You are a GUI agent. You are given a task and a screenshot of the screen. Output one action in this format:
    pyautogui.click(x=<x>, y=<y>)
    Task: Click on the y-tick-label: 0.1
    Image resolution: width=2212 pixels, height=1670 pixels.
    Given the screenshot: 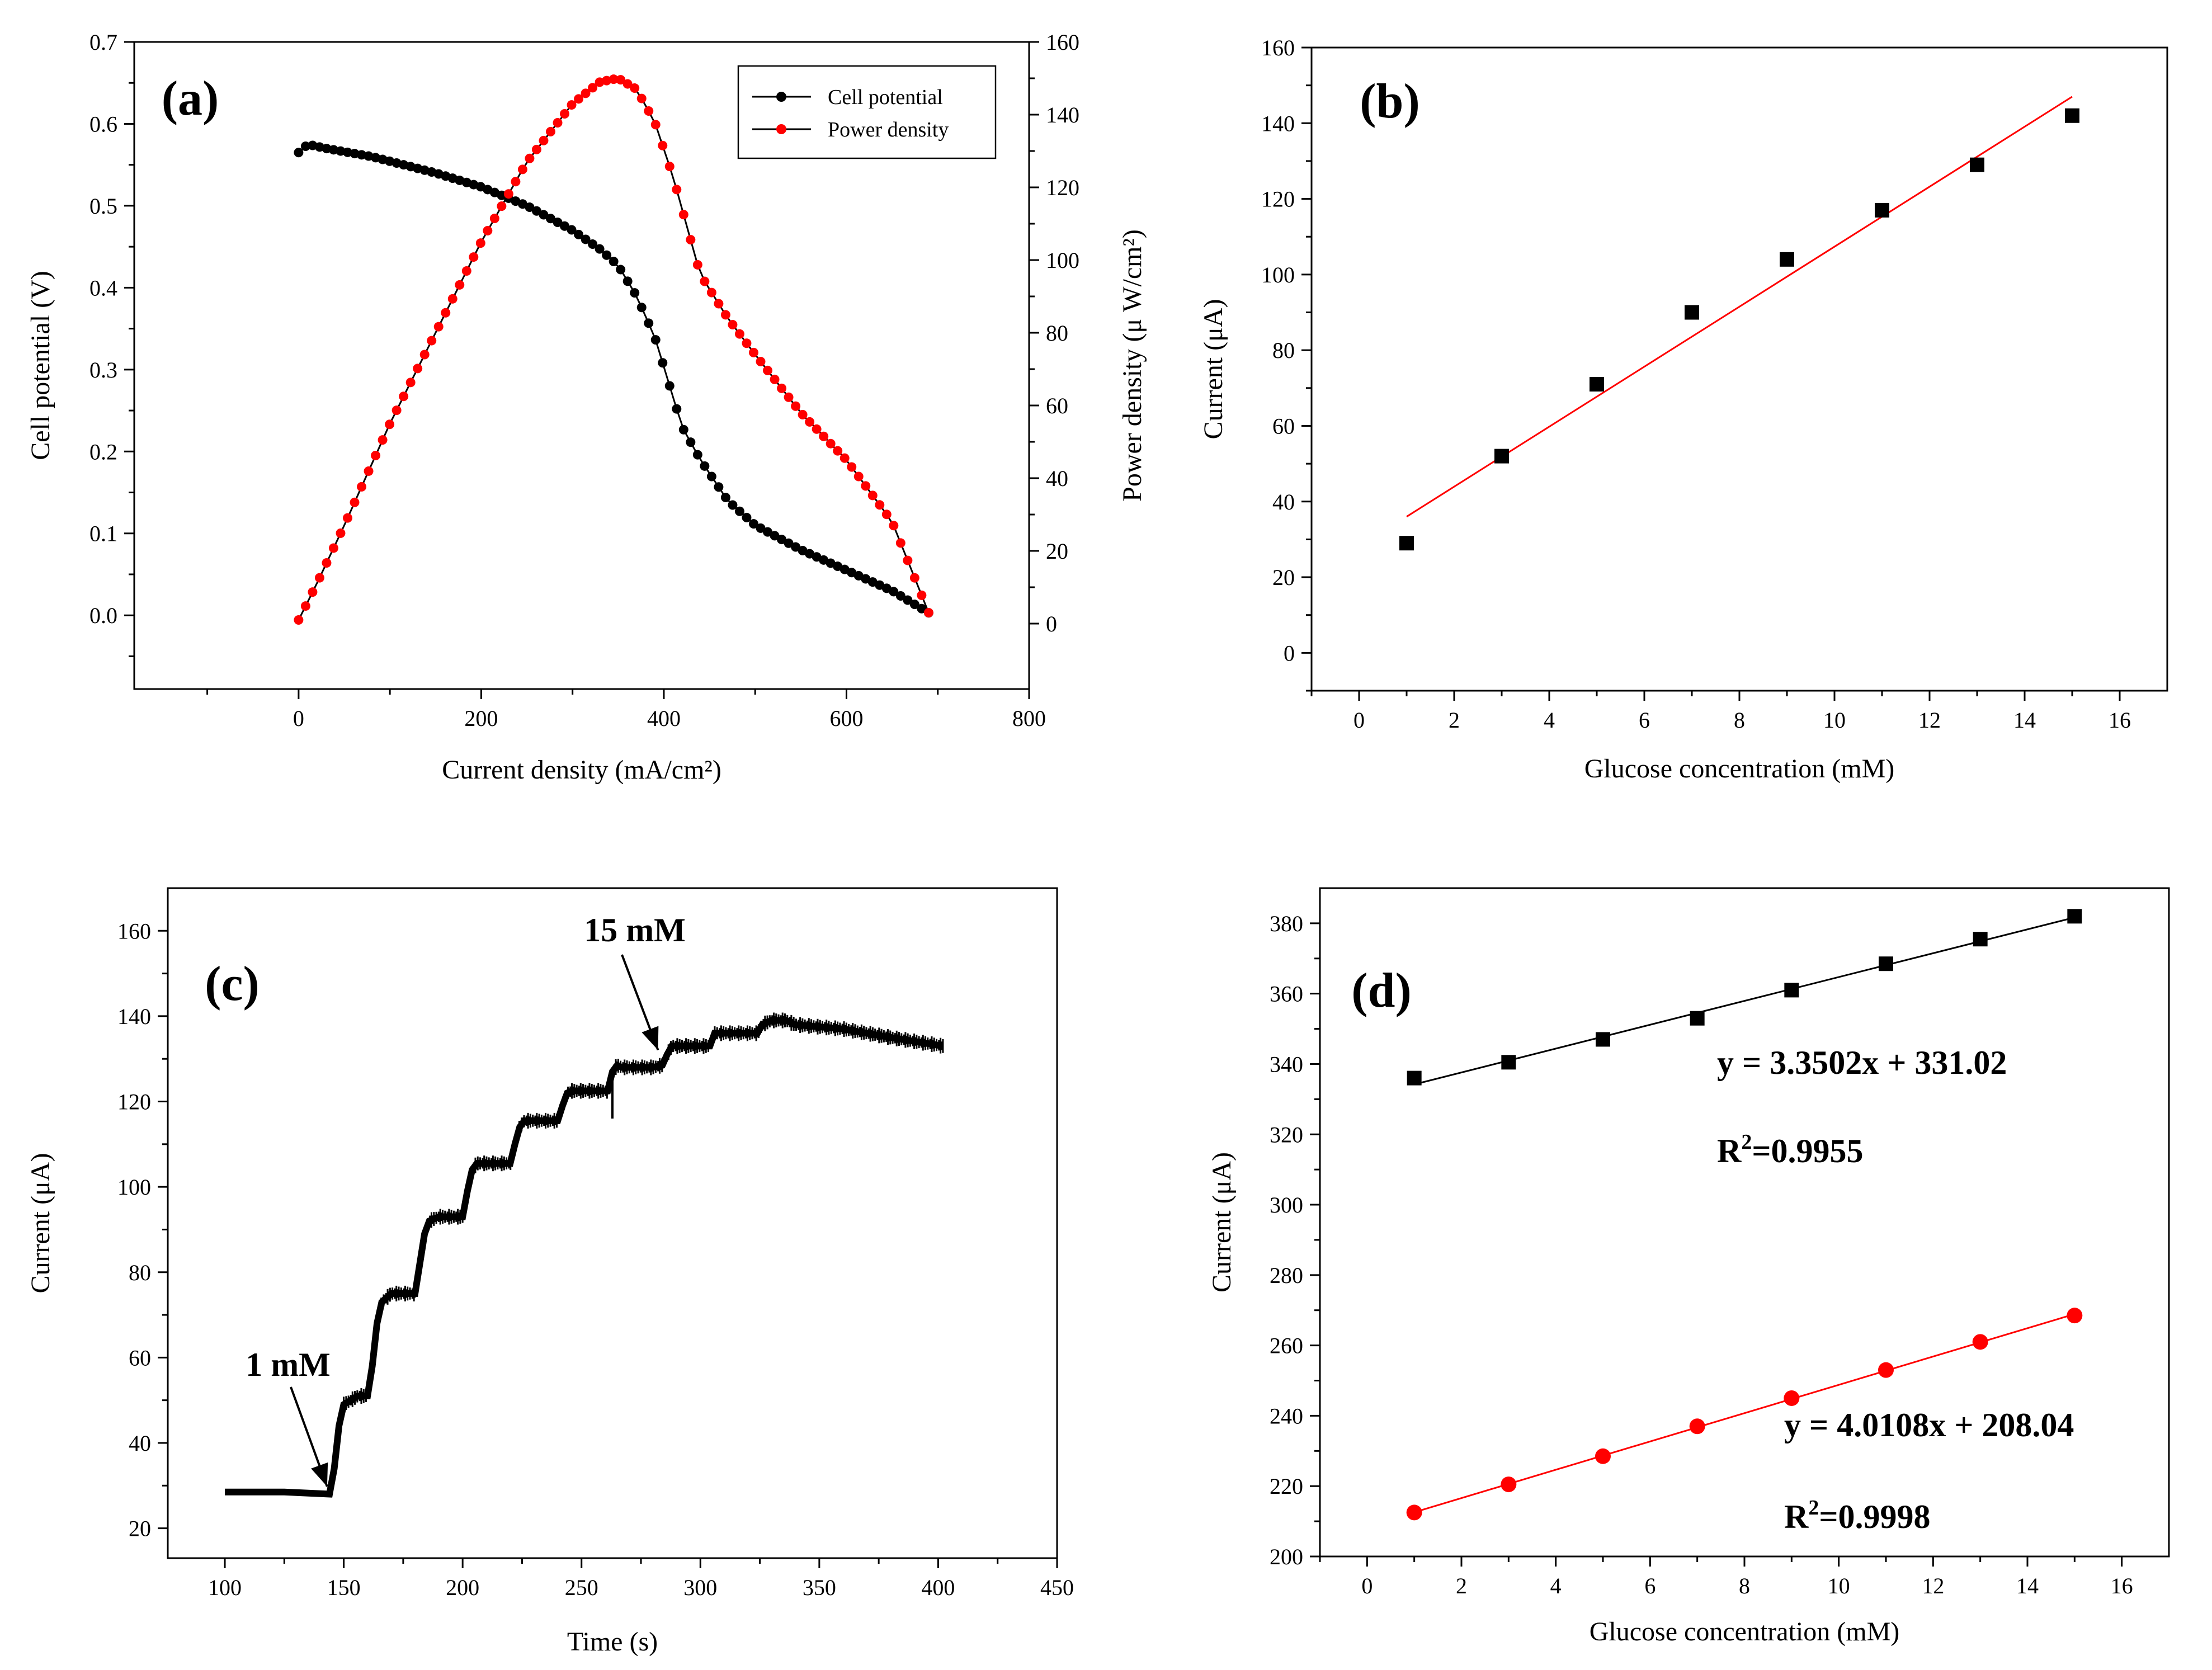 What is the action you would take?
    pyautogui.click(x=103, y=533)
    